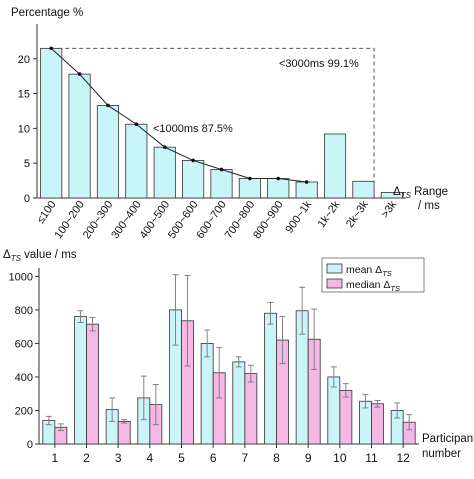 The height and width of the screenshot is (479, 474). What do you see at coordinates (7, 255) in the screenshot?
I see `bottom-chart-ylabel-delta: Δ` at bounding box center [7, 255].